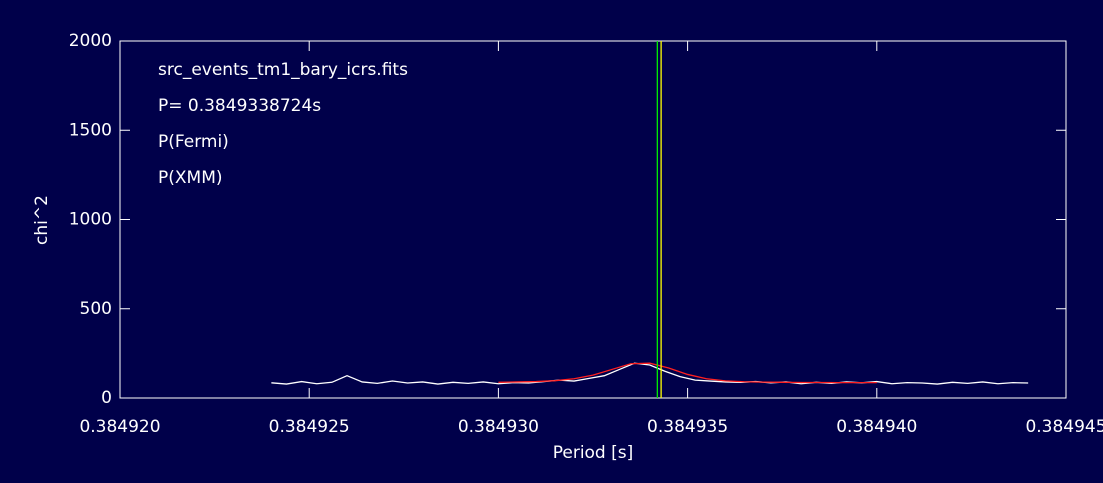 The height and width of the screenshot is (483, 1103). What do you see at coordinates (876, 427) in the screenshot?
I see `x-tick-label: 0.384940` at bounding box center [876, 427].